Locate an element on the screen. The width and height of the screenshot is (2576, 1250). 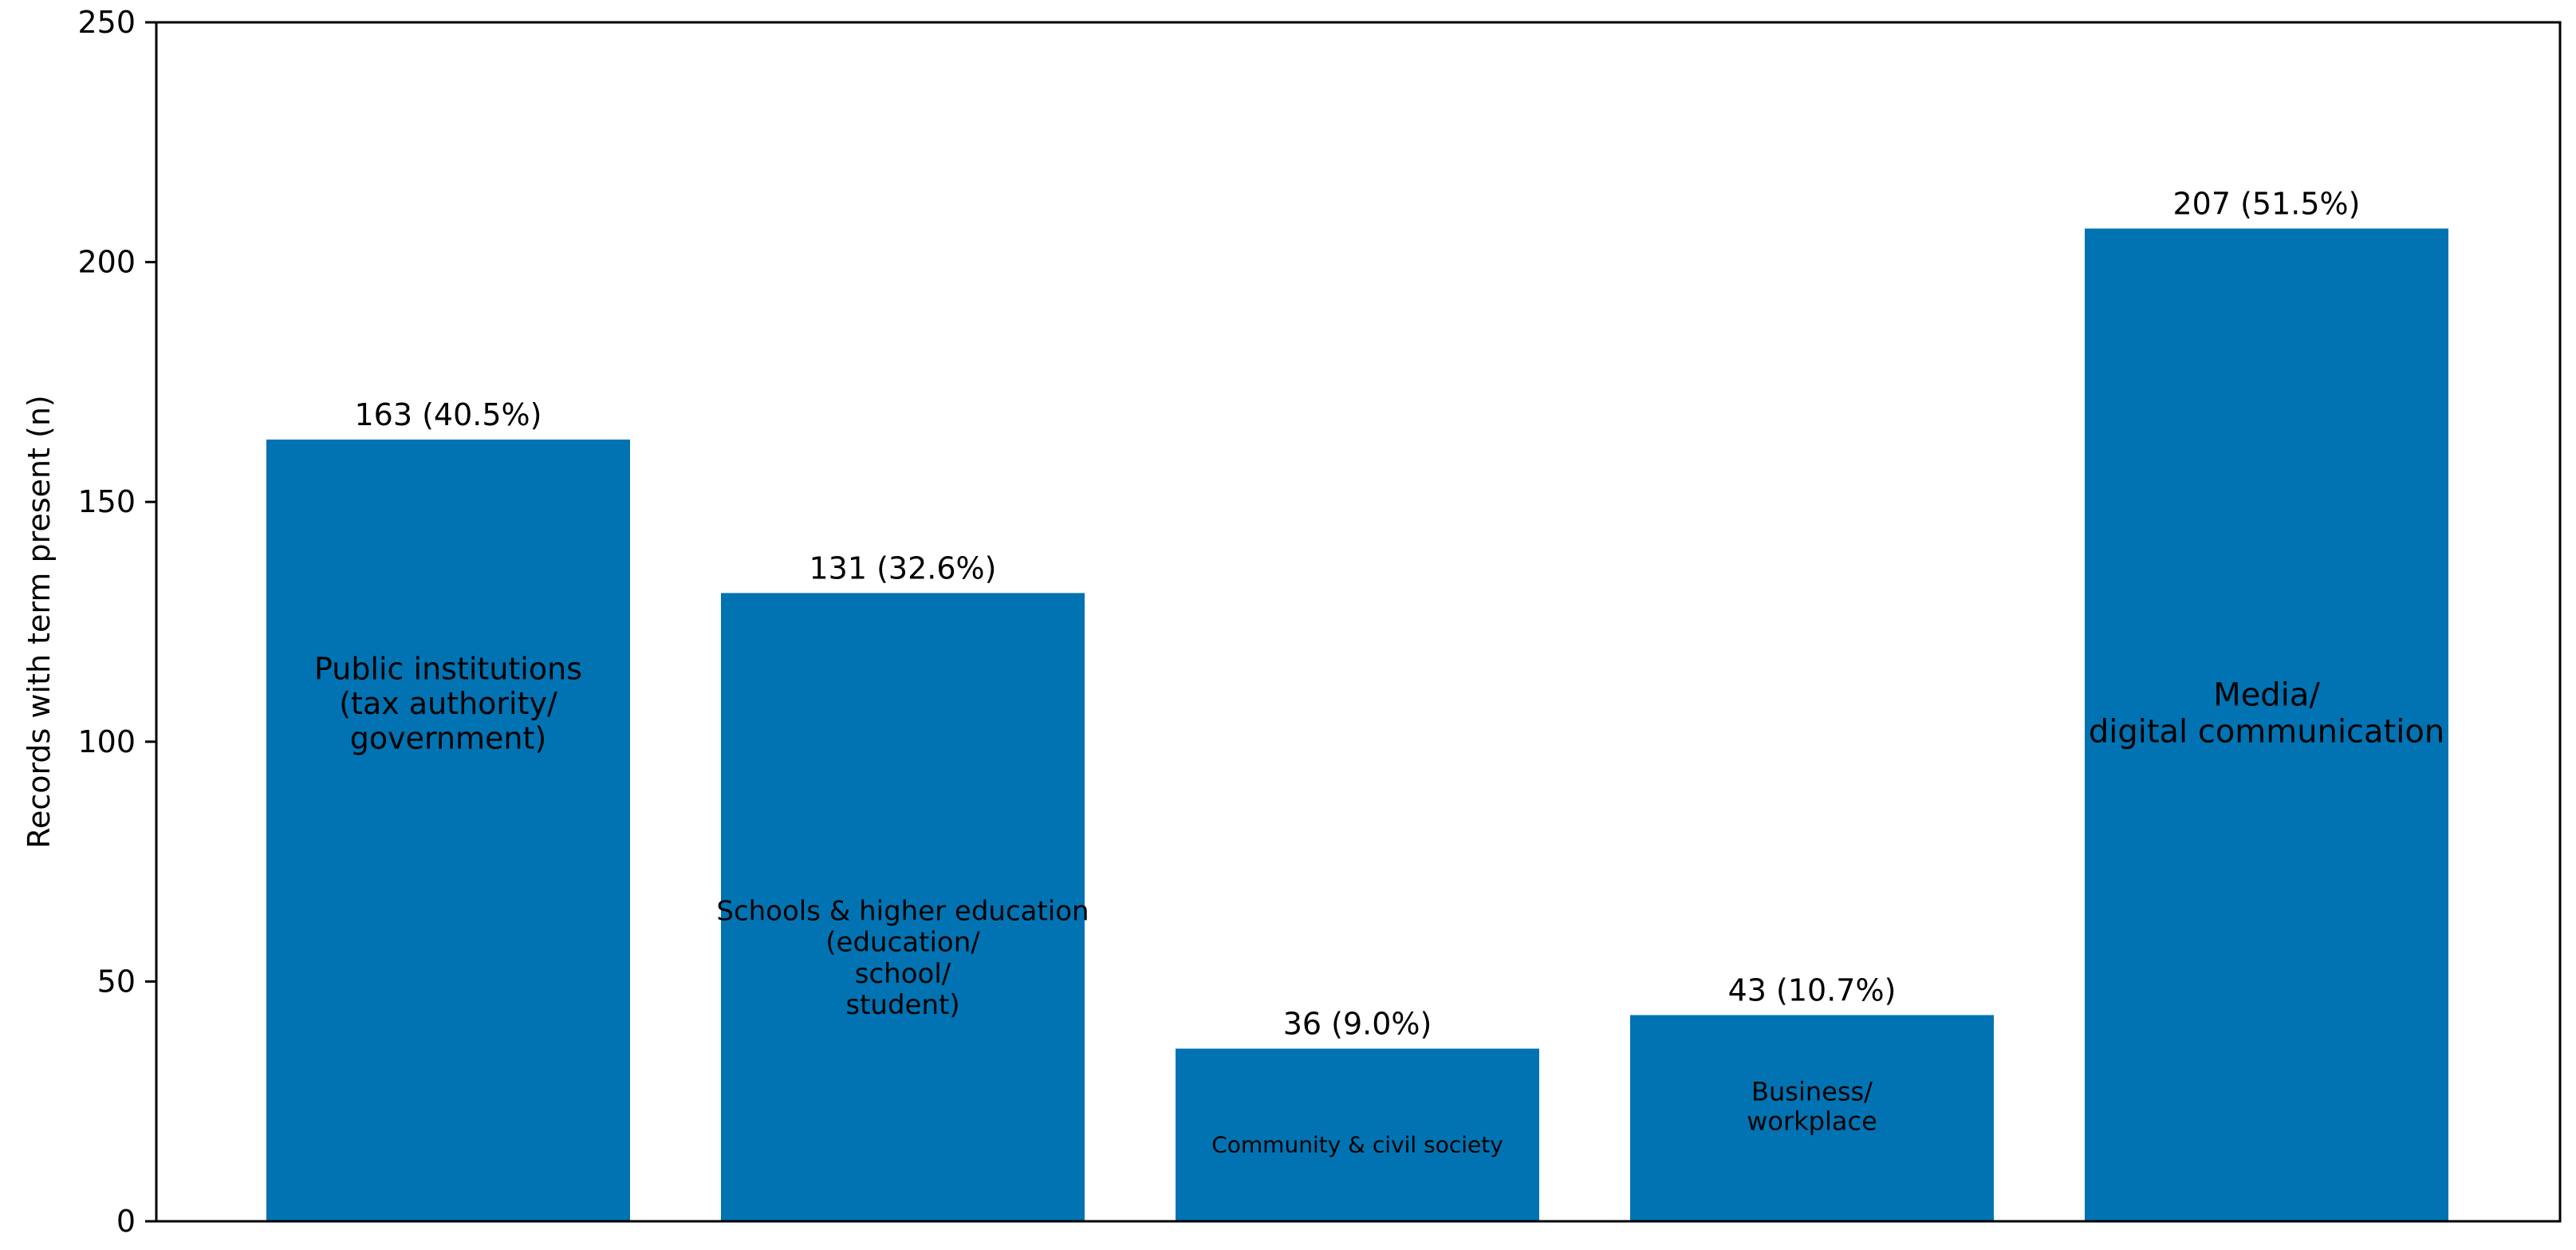
y-tick-label-250: 250 is located at coordinates (106, 22).